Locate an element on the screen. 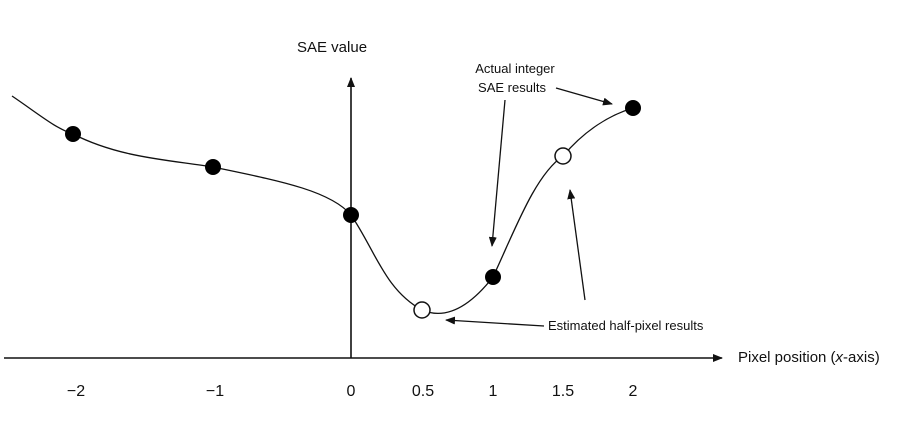 Image resolution: width=919 pixels, height=423 pixels. annotation-integer-line1: Actual integer is located at coordinates (515, 68).